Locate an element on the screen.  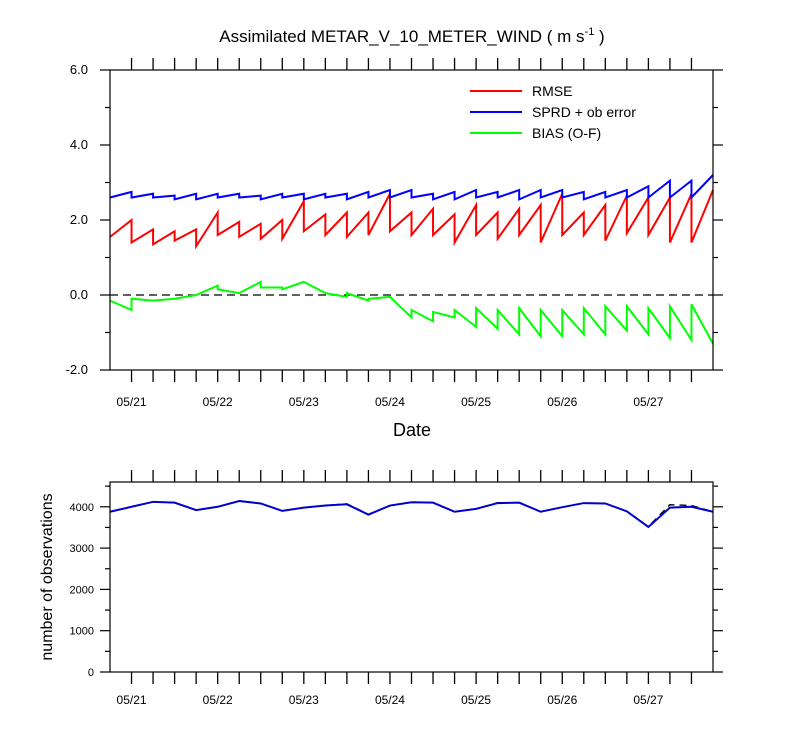
top-x-axis-label: Date is located at coordinates (412, 430).